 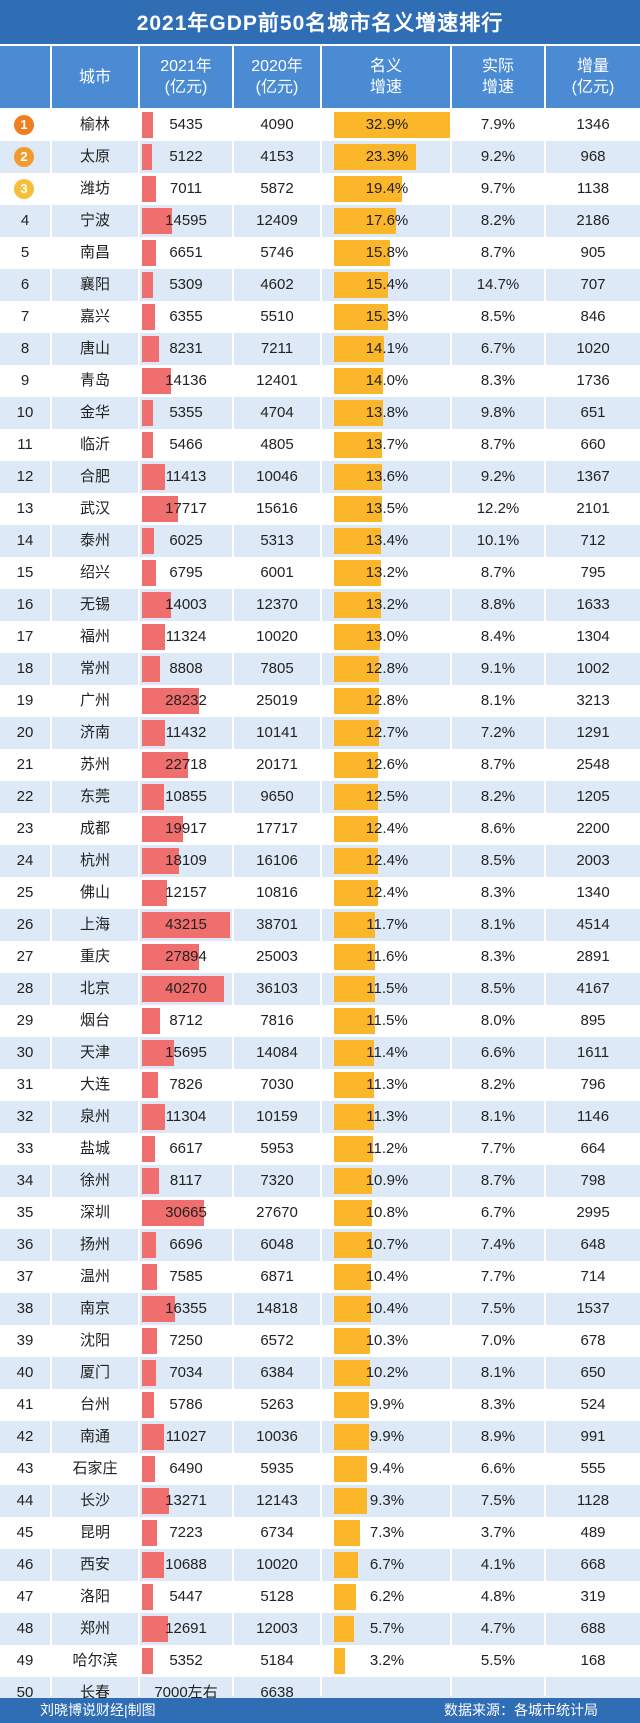 What do you see at coordinates (387, 764) in the screenshot?
I see `nominal-growth-value: 12.6%` at bounding box center [387, 764].